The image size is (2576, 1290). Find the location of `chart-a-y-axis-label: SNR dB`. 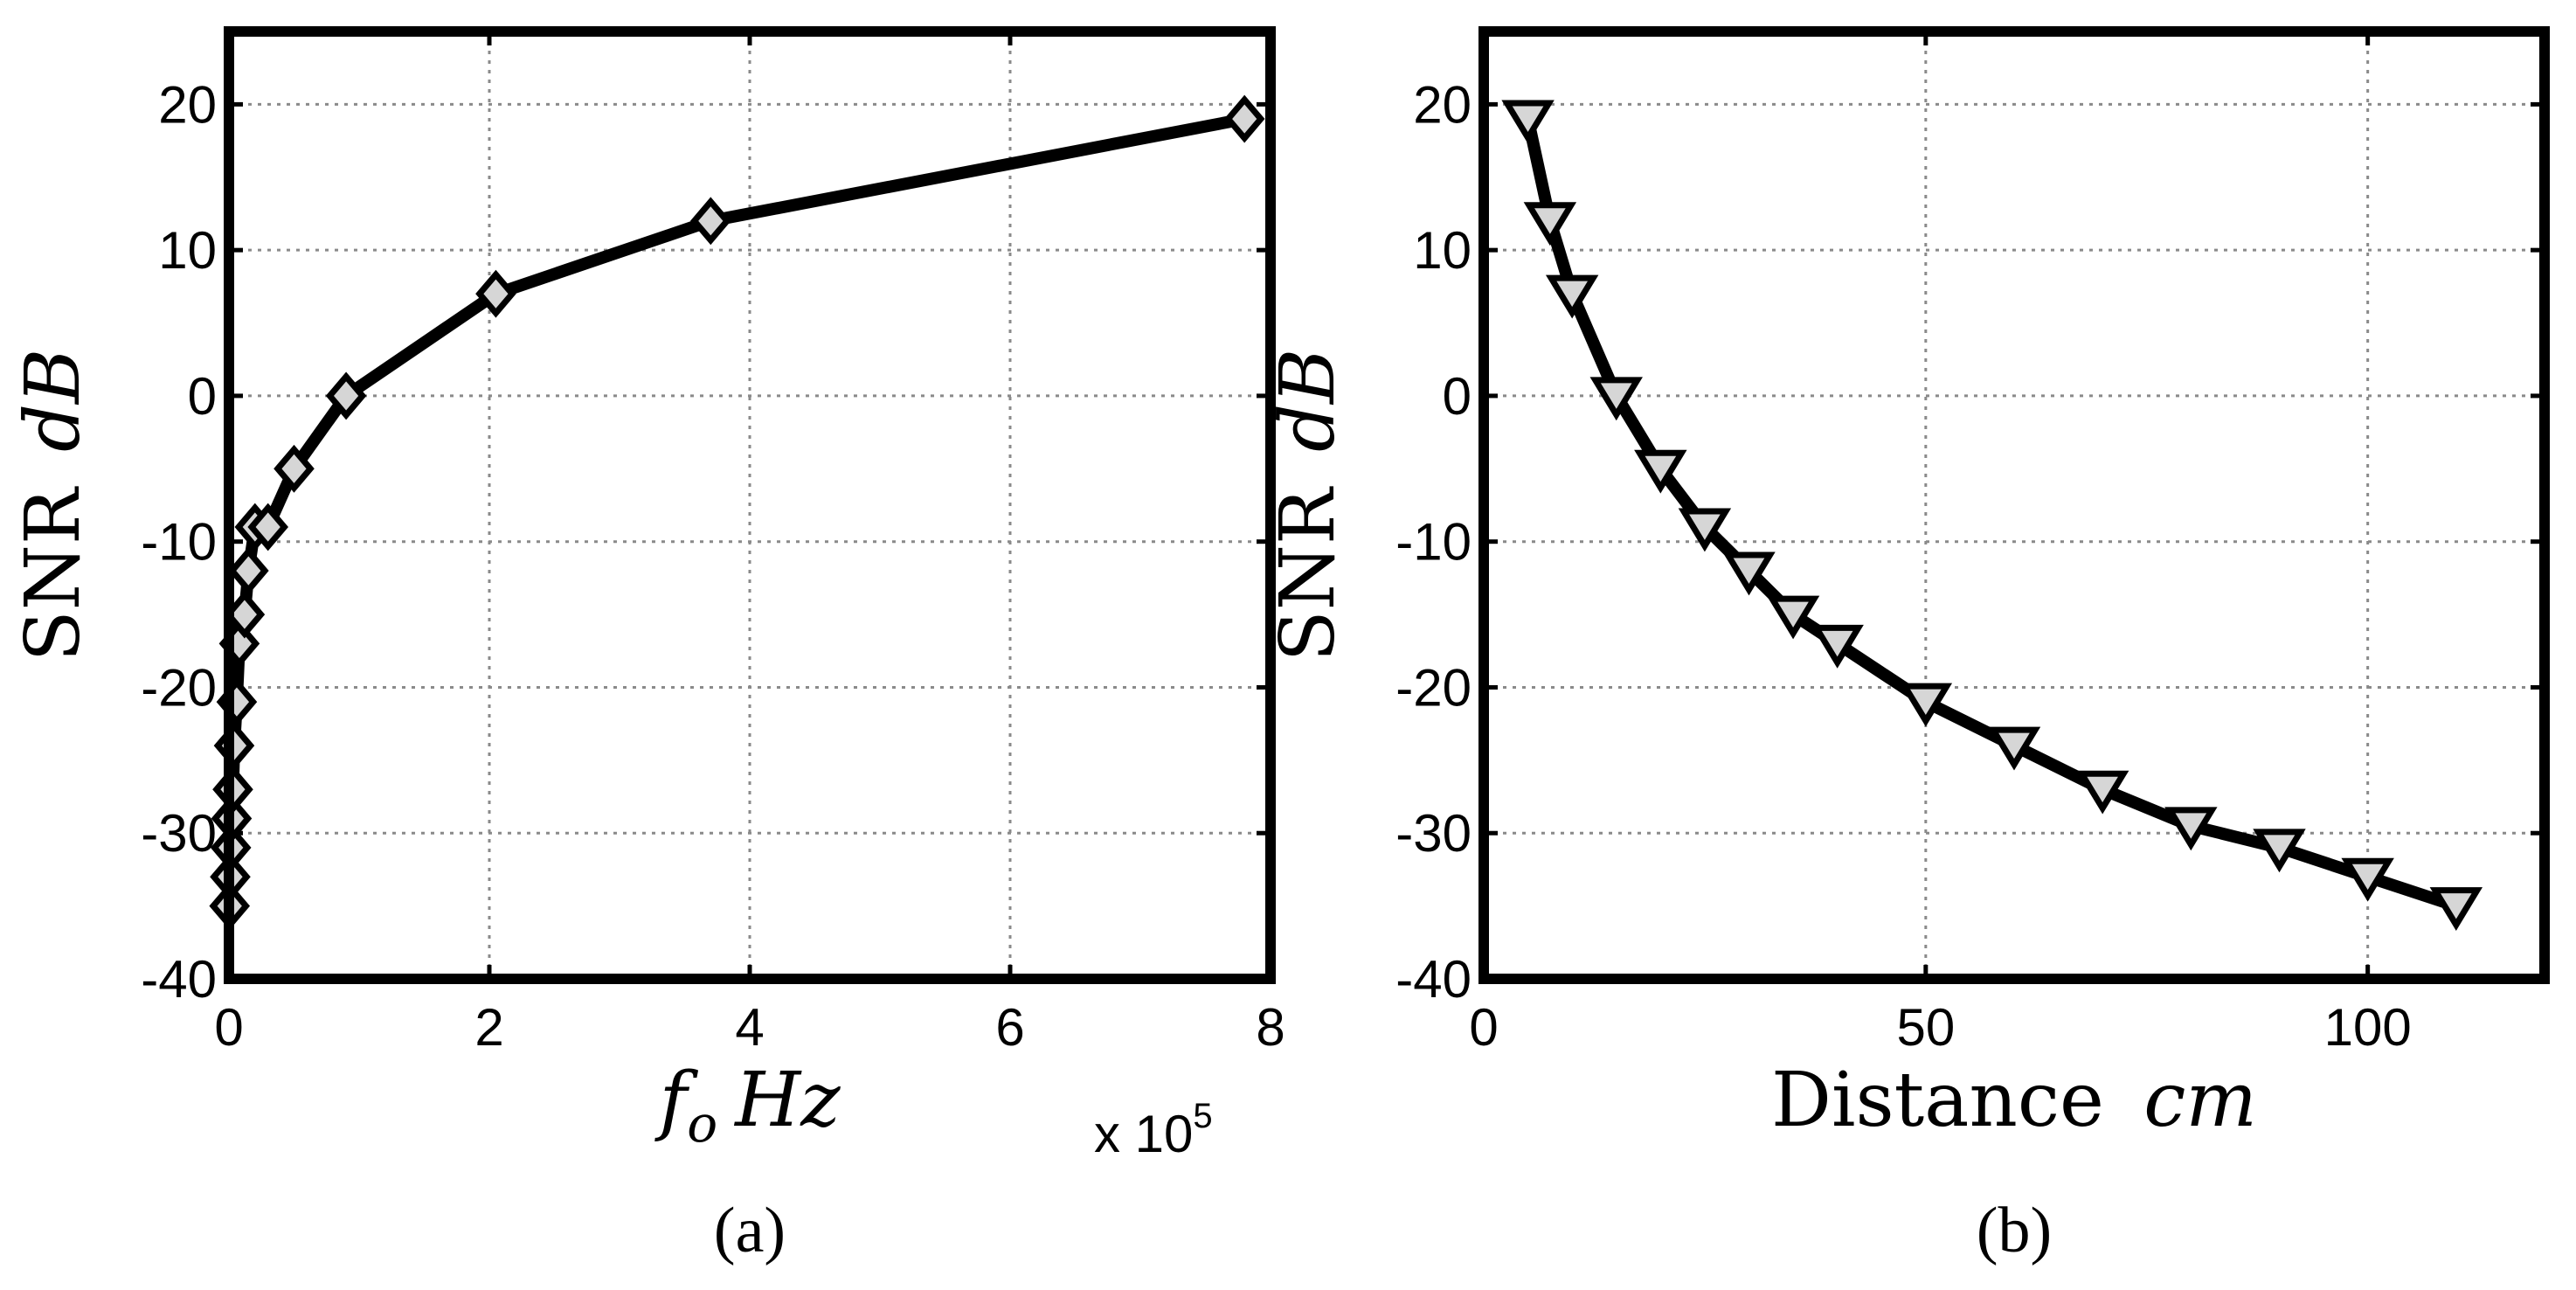

chart-a-y-axis-label: SNR dB is located at coordinates (53, 505).